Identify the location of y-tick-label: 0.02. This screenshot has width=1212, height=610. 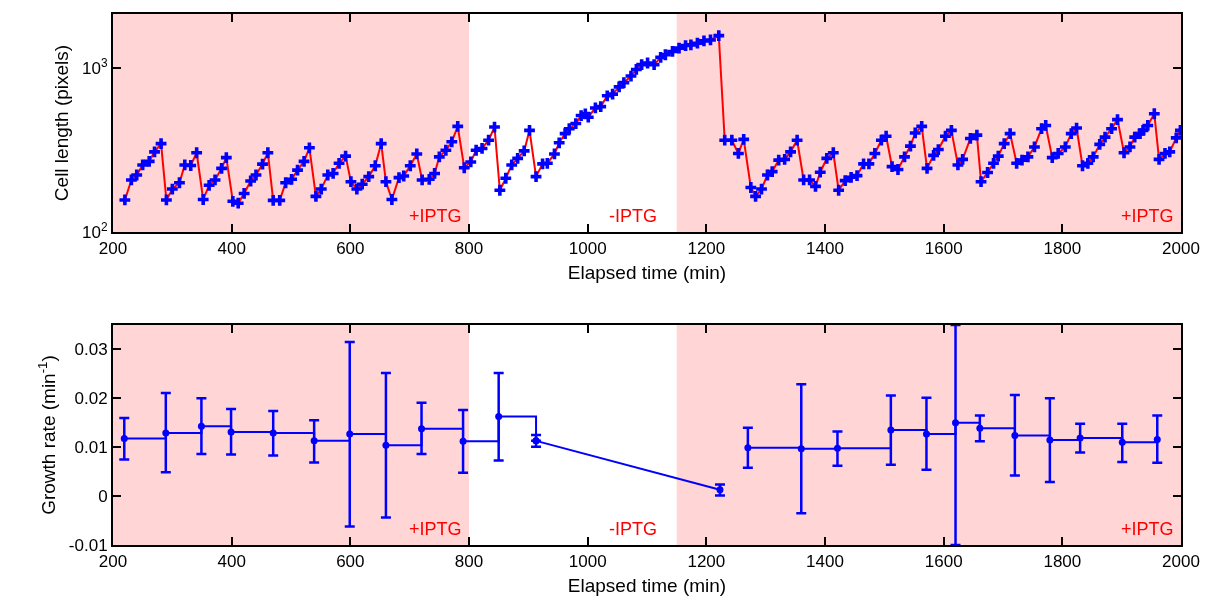
(91, 399).